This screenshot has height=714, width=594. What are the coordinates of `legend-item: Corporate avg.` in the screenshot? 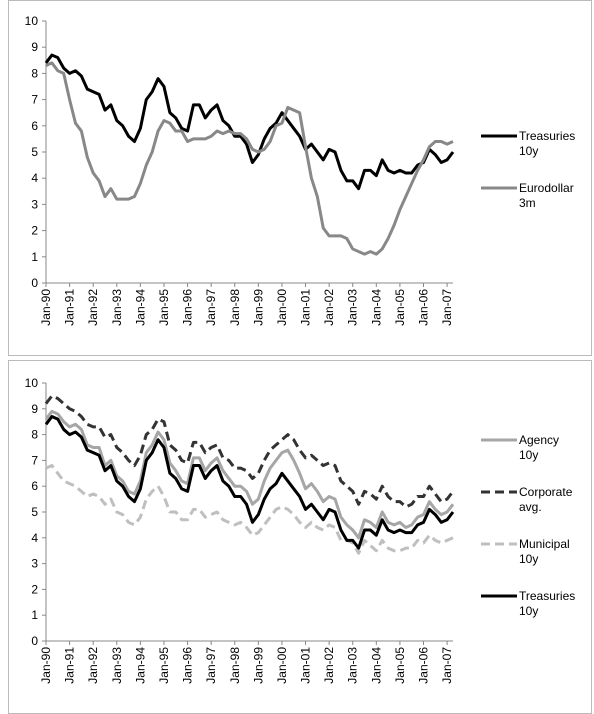 It's located at (528, 500).